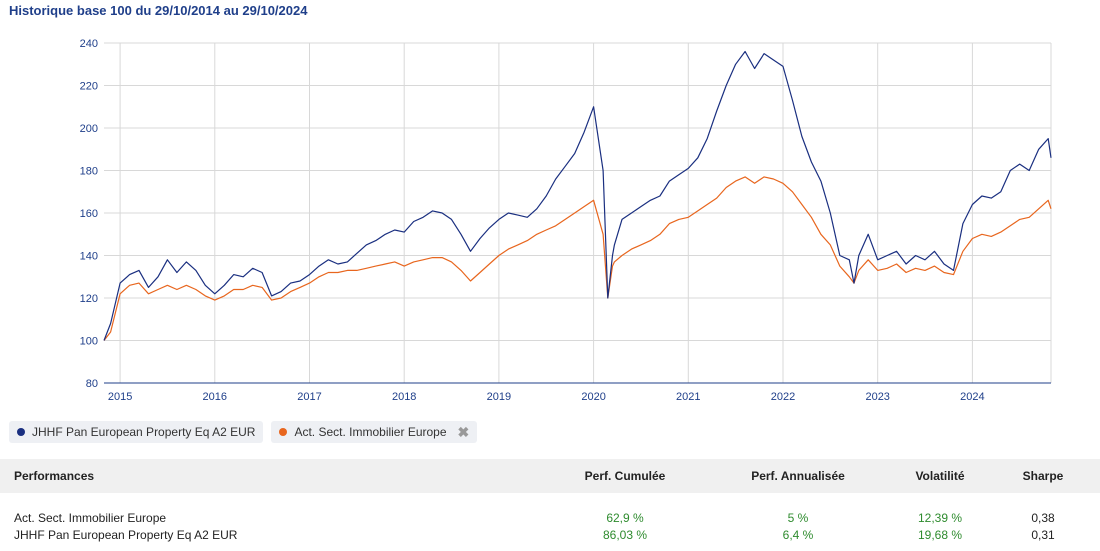 The height and width of the screenshot is (551, 1100). I want to click on y-axis: 80 100 120 140 160 180 200 220 240, so click(89, 214).